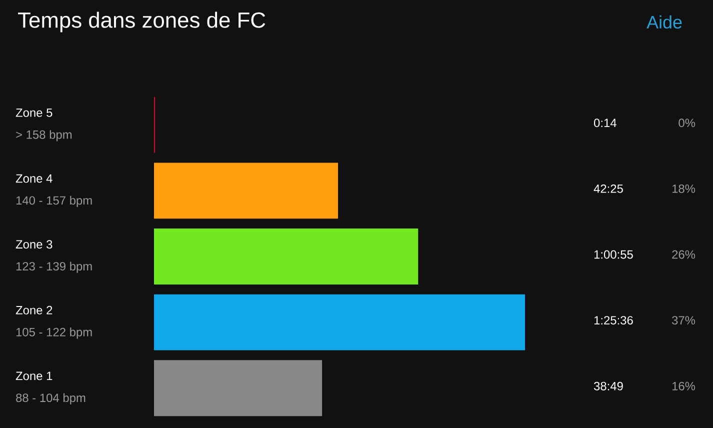 The image size is (713, 428). What do you see at coordinates (34, 112) in the screenshot?
I see `y-tick-label: Zone 5` at bounding box center [34, 112].